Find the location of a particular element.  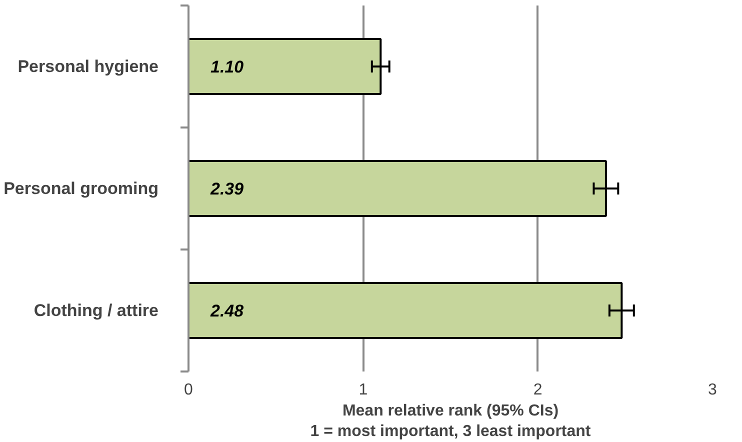

y-tick-label: Clothing / attire is located at coordinates (96, 310).